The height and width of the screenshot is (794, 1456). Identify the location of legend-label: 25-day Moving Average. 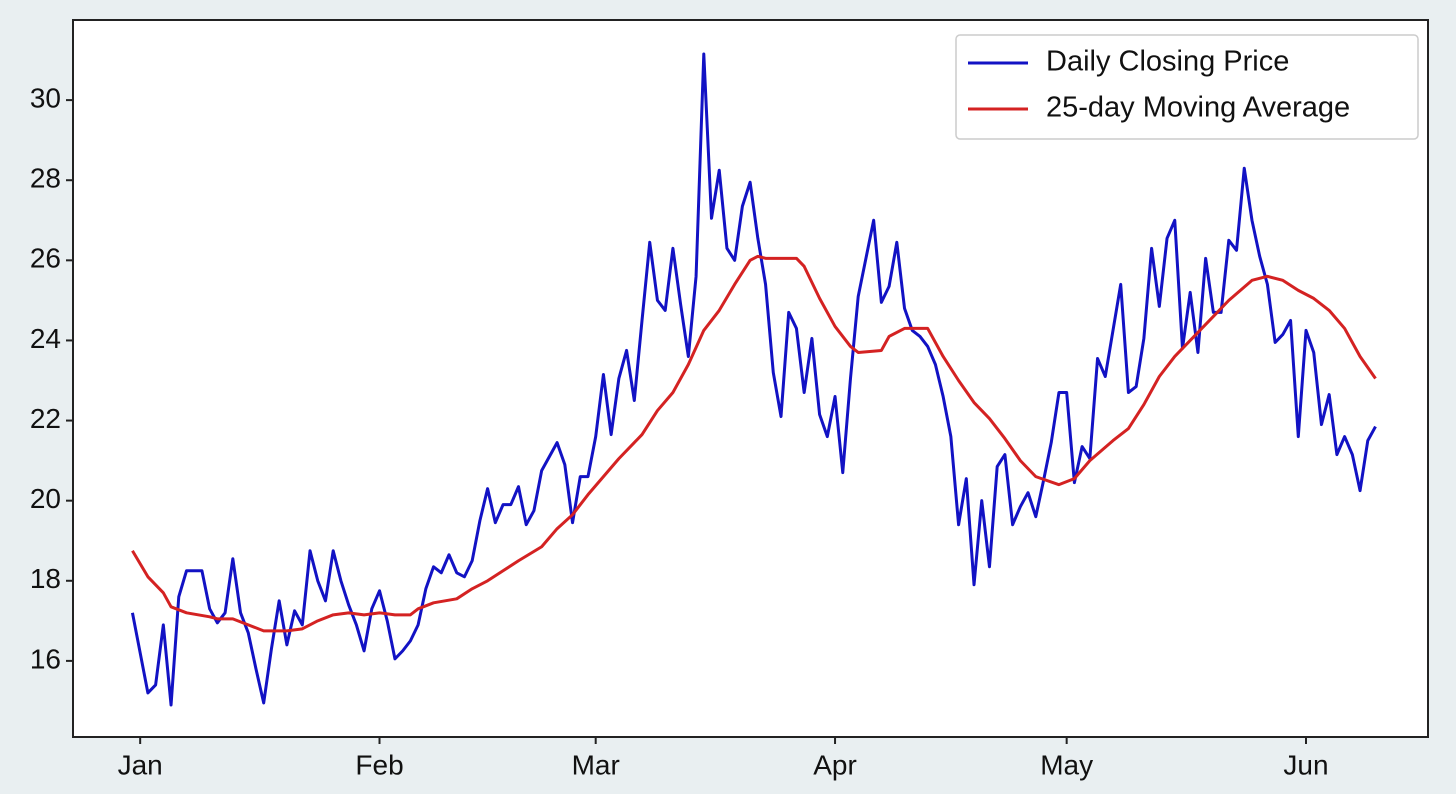
(1198, 108).